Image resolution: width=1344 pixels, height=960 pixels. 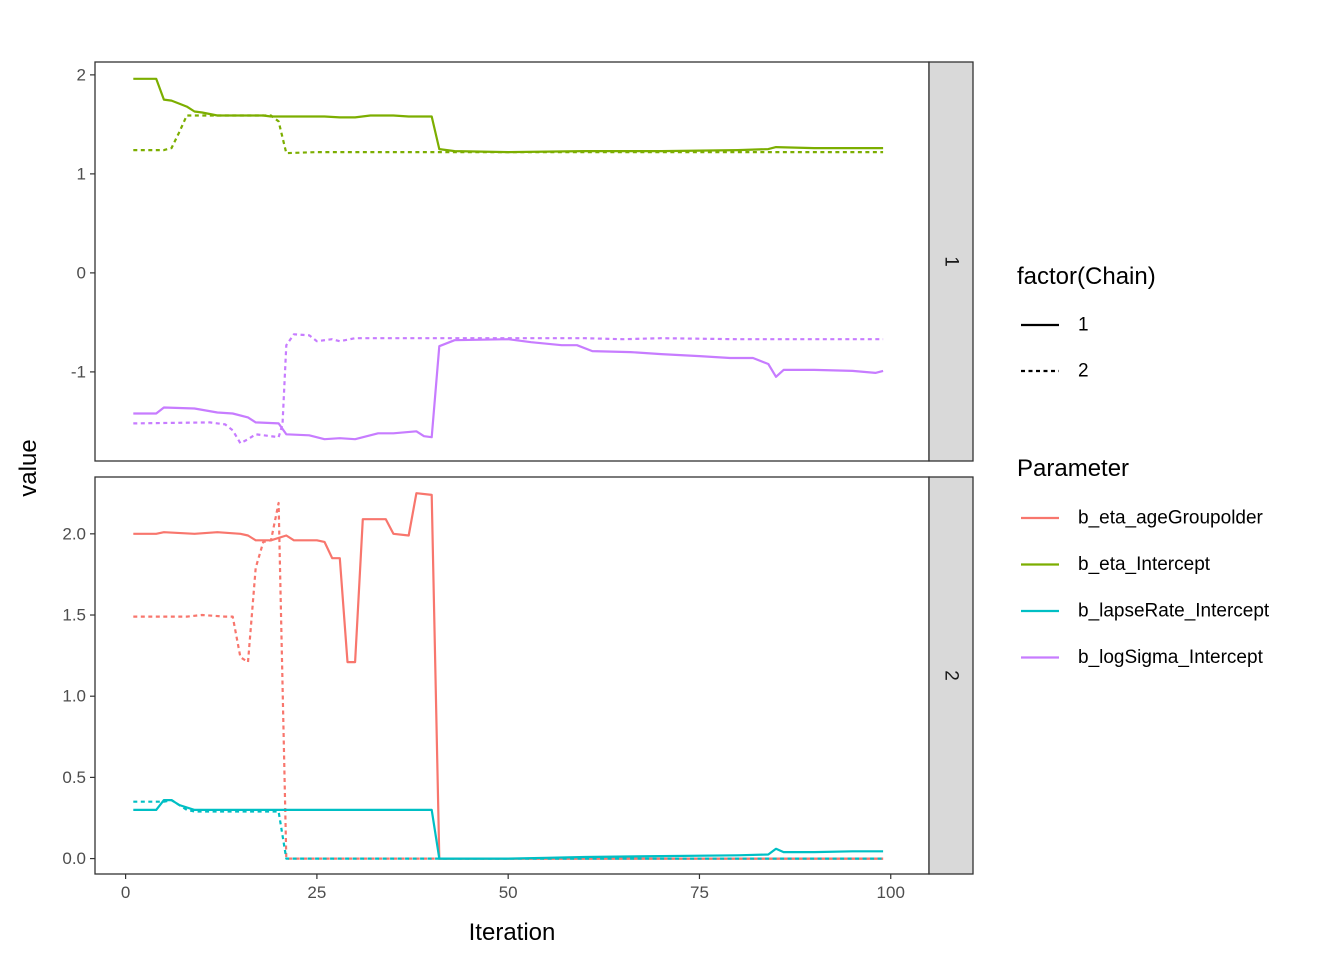 I want to click on y-tick-label: 1, so click(x=81, y=173).